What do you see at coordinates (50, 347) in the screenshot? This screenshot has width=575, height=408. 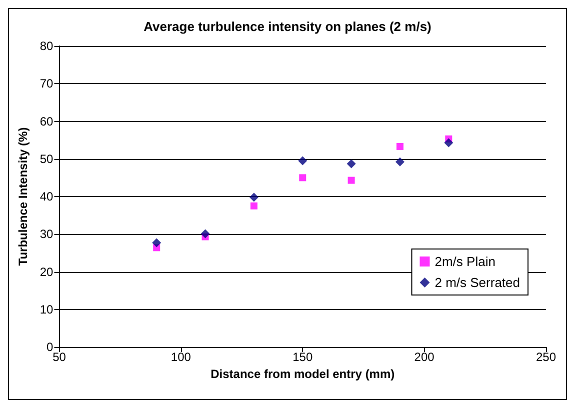 I see `y-tick-label: 0` at bounding box center [50, 347].